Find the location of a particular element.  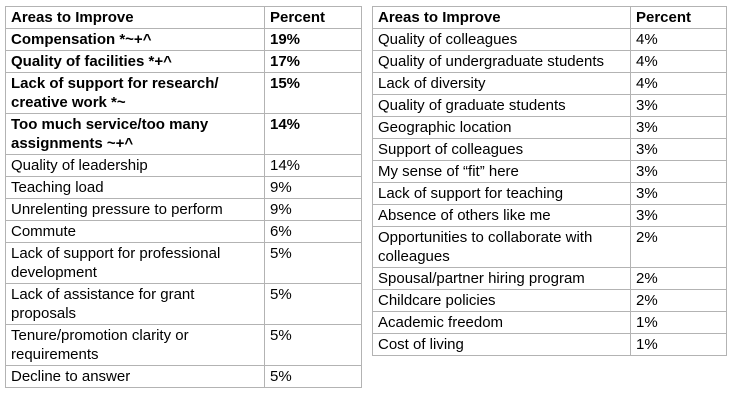

table-row: My sense of “fit” here 3% is located at coordinates (549, 171).